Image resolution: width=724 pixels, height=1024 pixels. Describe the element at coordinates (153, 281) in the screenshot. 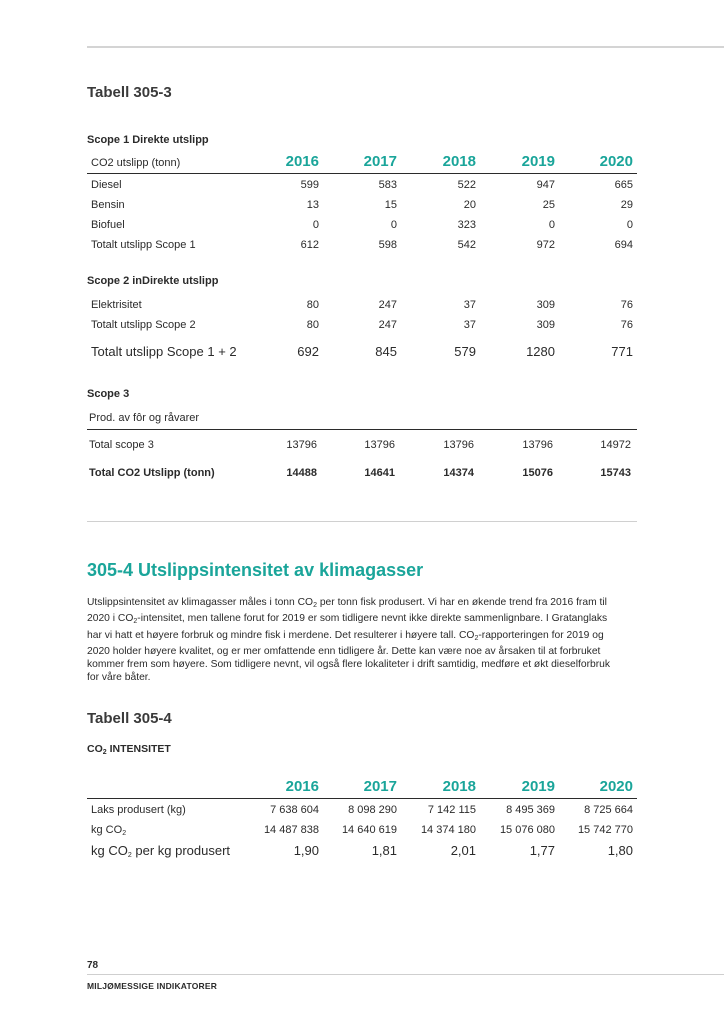

I see `scope2-heading: Scope 2 inDirekte utslipp` at that location.